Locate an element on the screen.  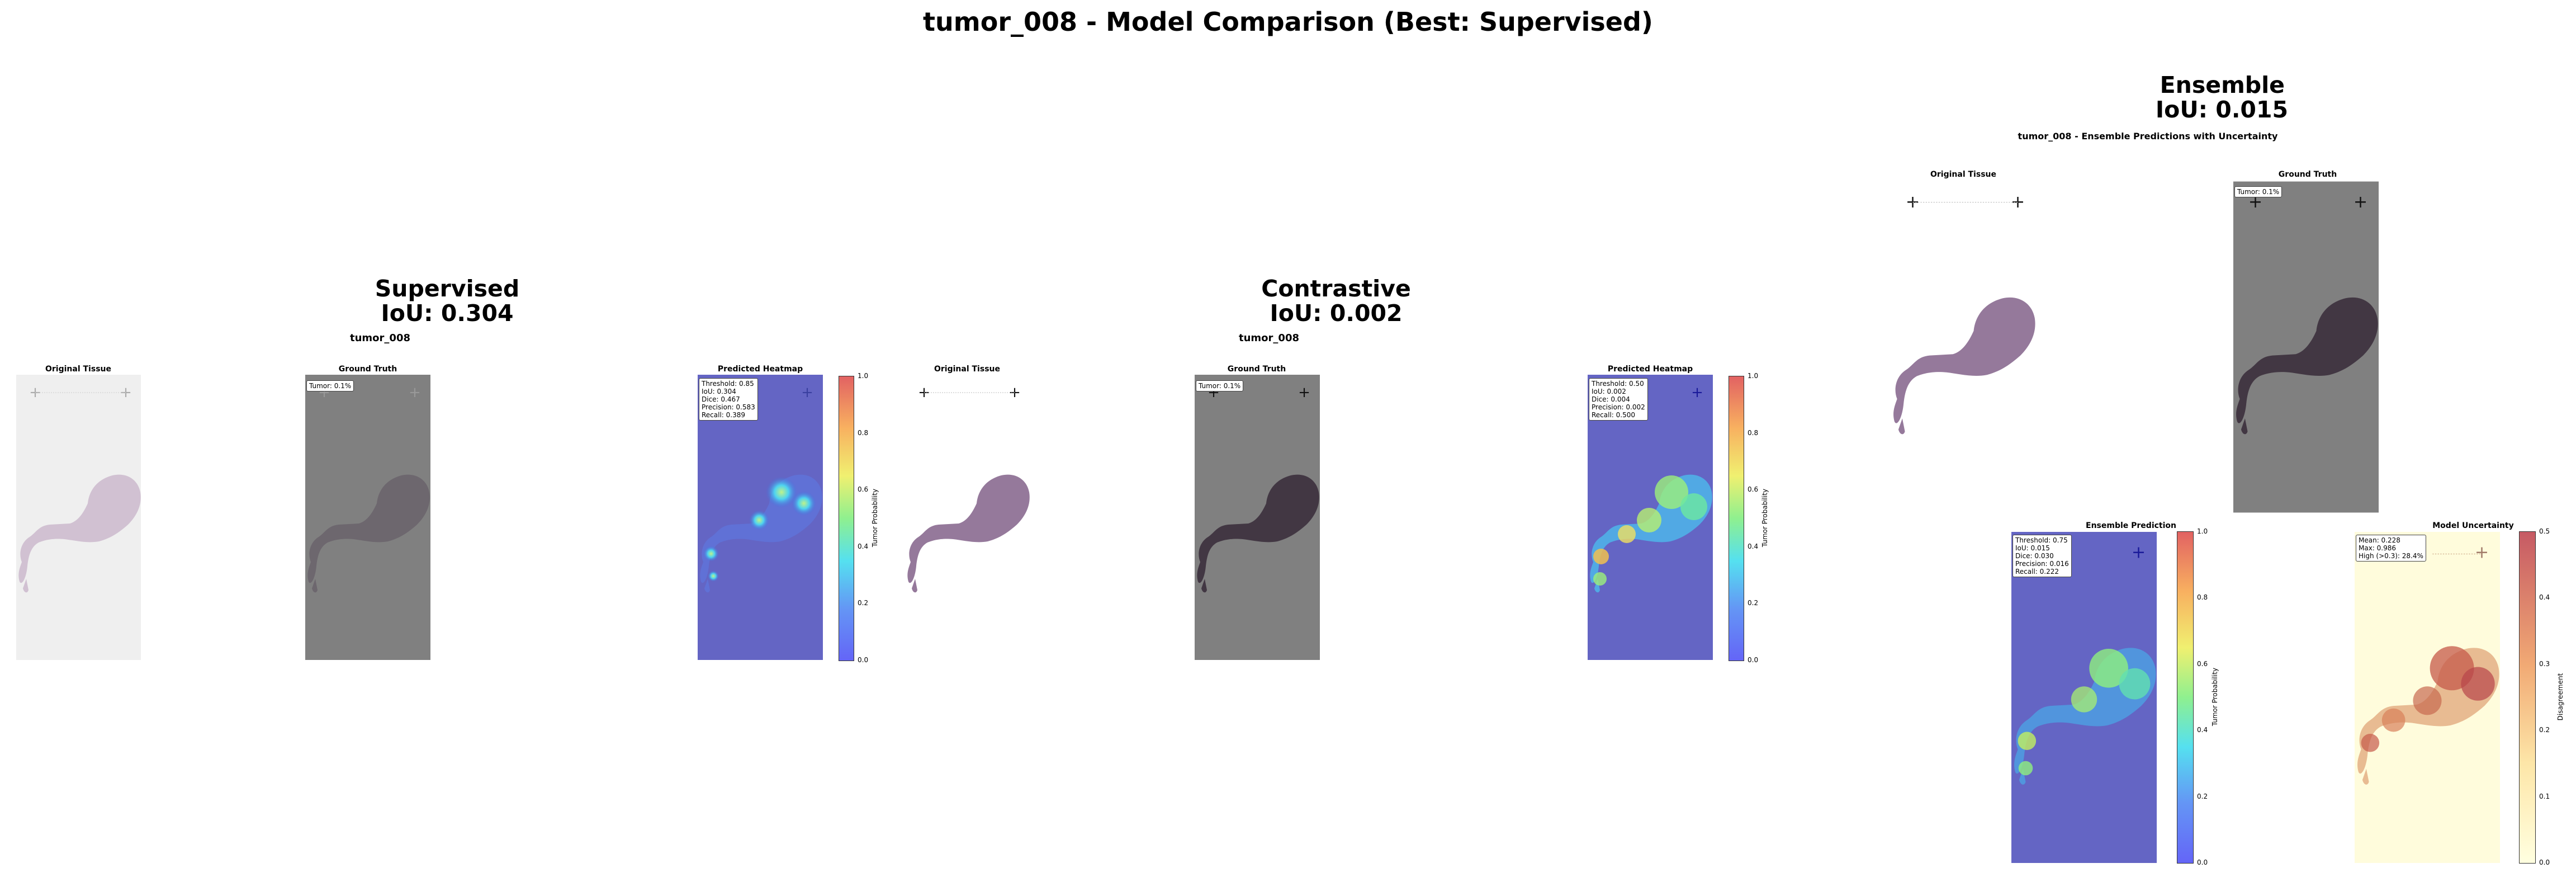
supervised-metric-precision: Precision: 0.583 is located at coordinates (729, 407).